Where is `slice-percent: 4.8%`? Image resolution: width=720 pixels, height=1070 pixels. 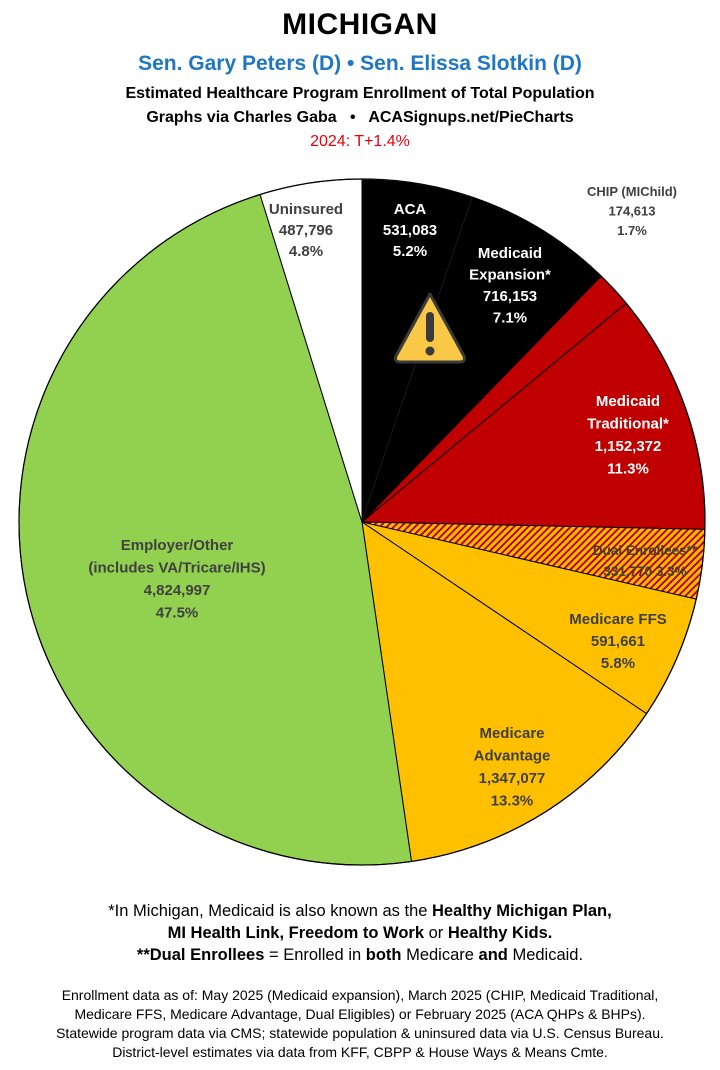
slice-percent: 4.8% is located at coordinates (306, 251).